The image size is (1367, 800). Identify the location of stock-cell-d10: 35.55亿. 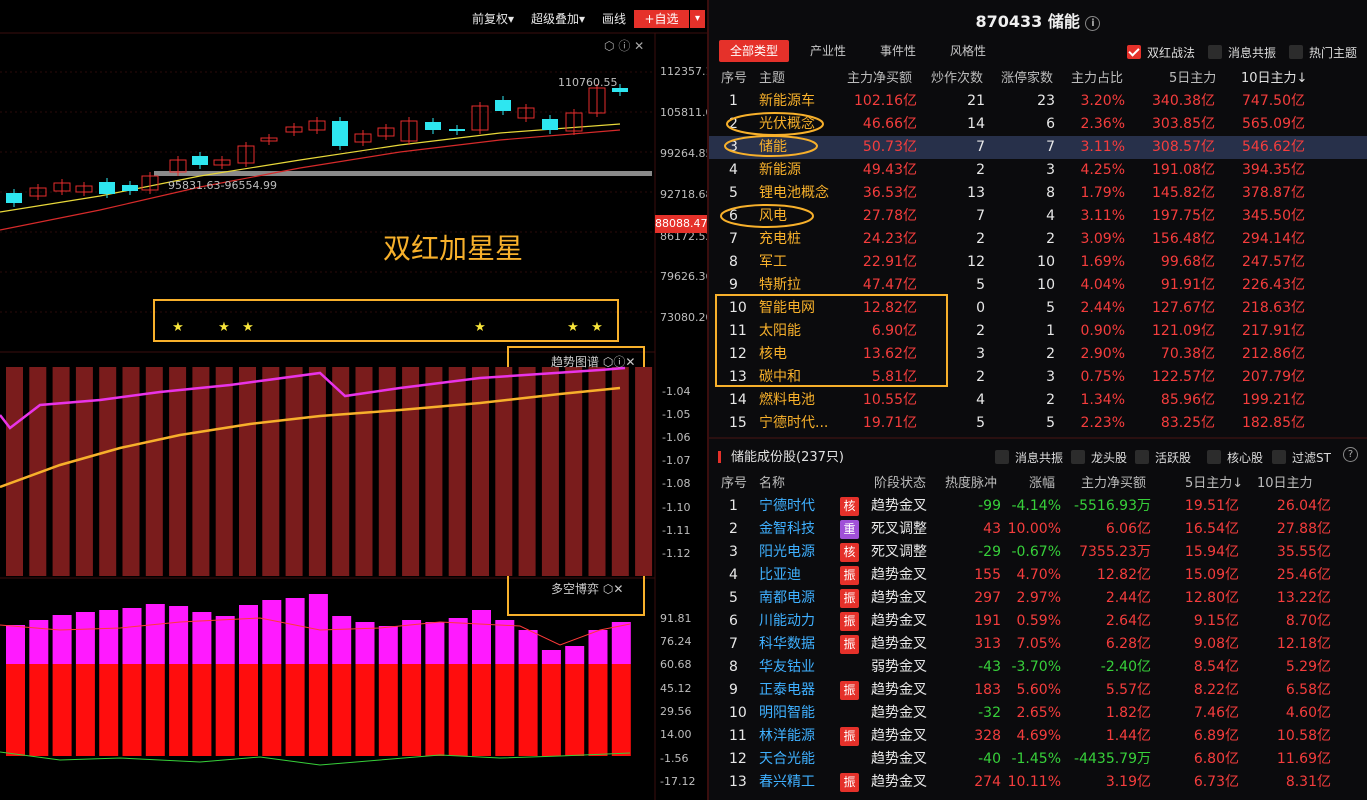
(1303, 552).